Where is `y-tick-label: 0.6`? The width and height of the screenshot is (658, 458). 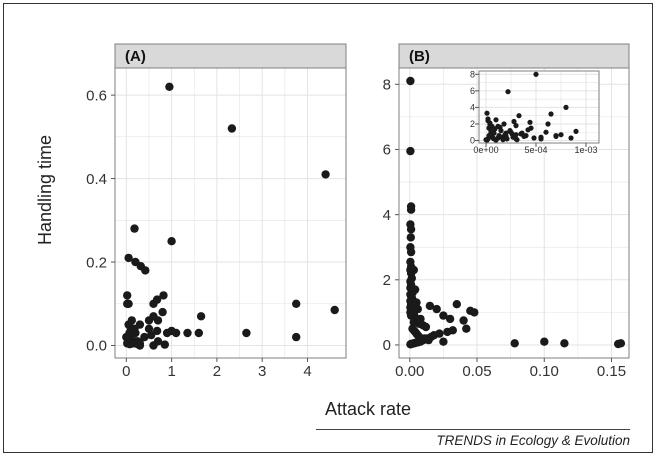
y-tick-label: 0.6 is located at coordinates (96, 95).